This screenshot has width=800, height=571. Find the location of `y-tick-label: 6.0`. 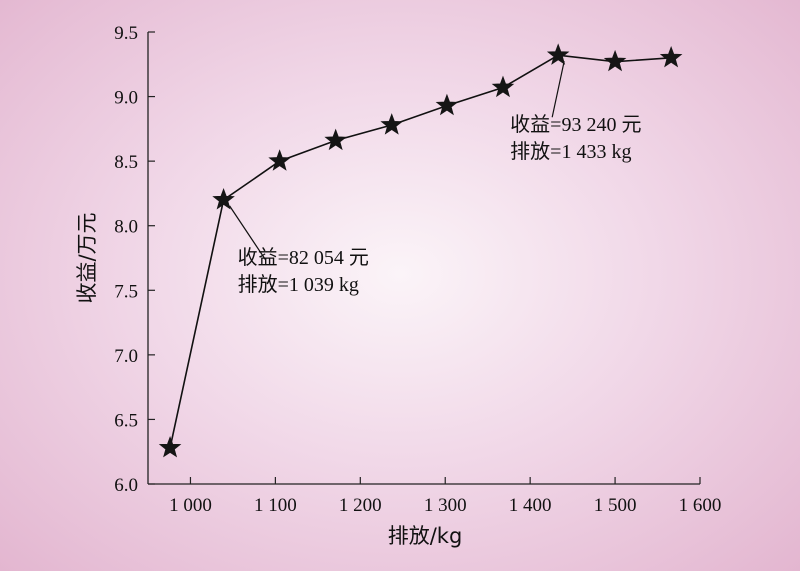

y-tick-label: 6.0 is located at coordinates (126, 485).